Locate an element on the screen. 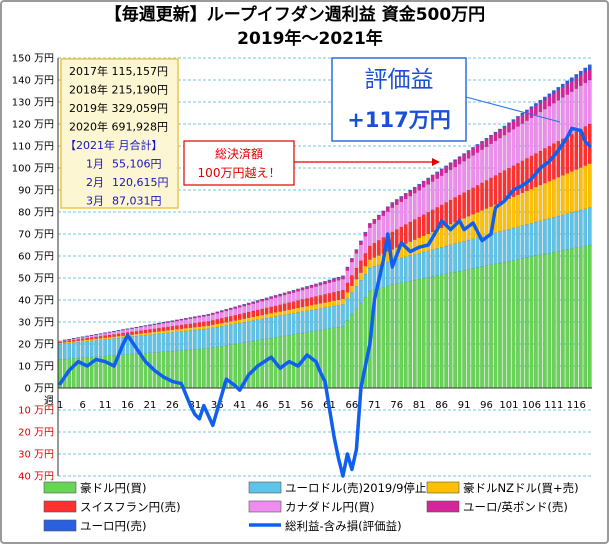 This screenshot has height=544, width=609. realized-callout: 総決済額 100万円越え！ is located at coordinates (311, 163).